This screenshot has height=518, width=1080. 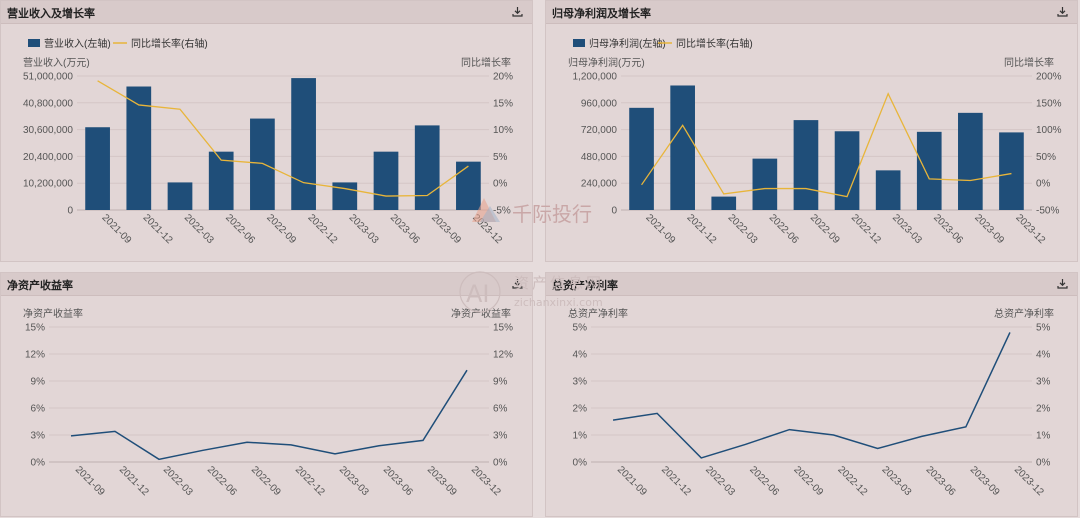 I want to click on left-tick-label: 1,200,000, so click(x=595, y=77).